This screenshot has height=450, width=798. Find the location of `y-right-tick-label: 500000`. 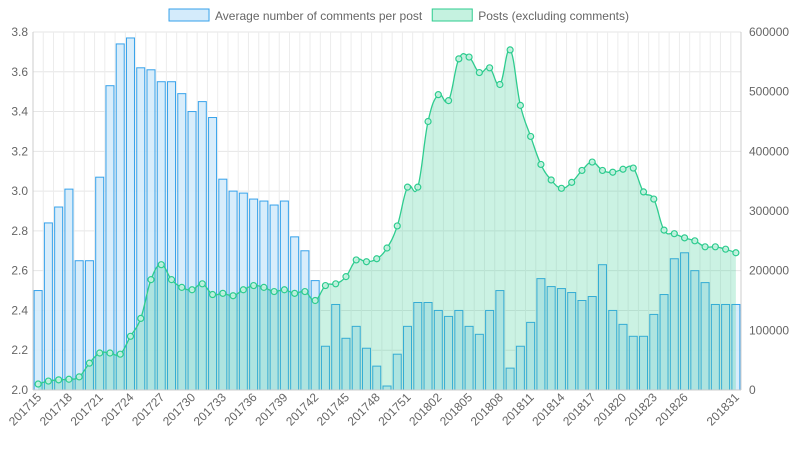

y-right-tick-label: 500000 is located at coordinates (769, 92).